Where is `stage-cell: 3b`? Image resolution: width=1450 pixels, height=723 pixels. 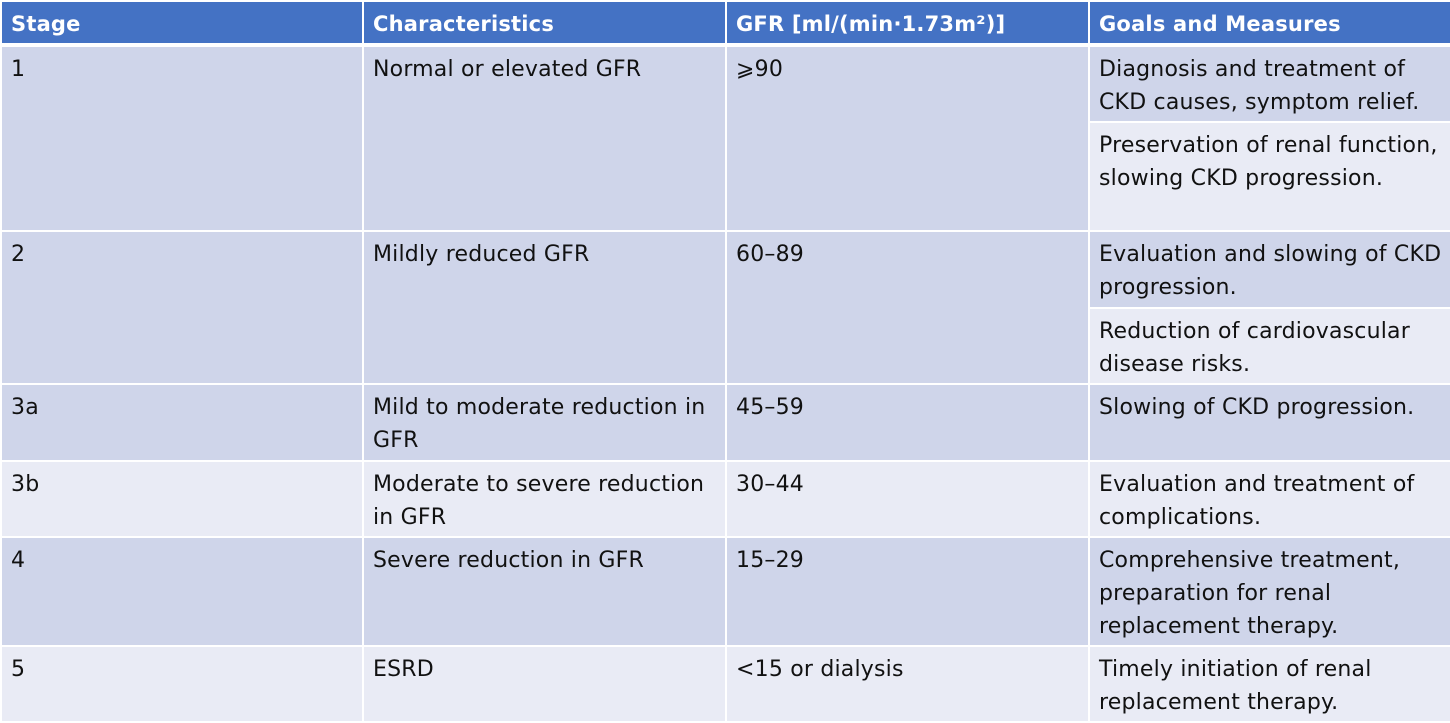 stage-cell: 3b is located at coordinates (182, 499).